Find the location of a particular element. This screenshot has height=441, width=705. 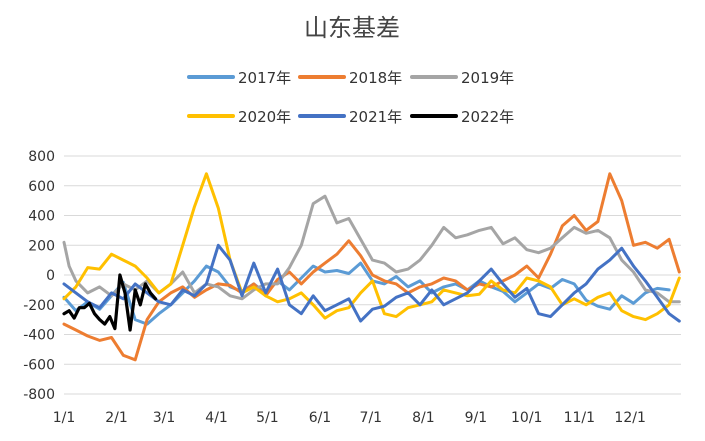

legend-label: 2018年 is located at coordinates (375, 78).